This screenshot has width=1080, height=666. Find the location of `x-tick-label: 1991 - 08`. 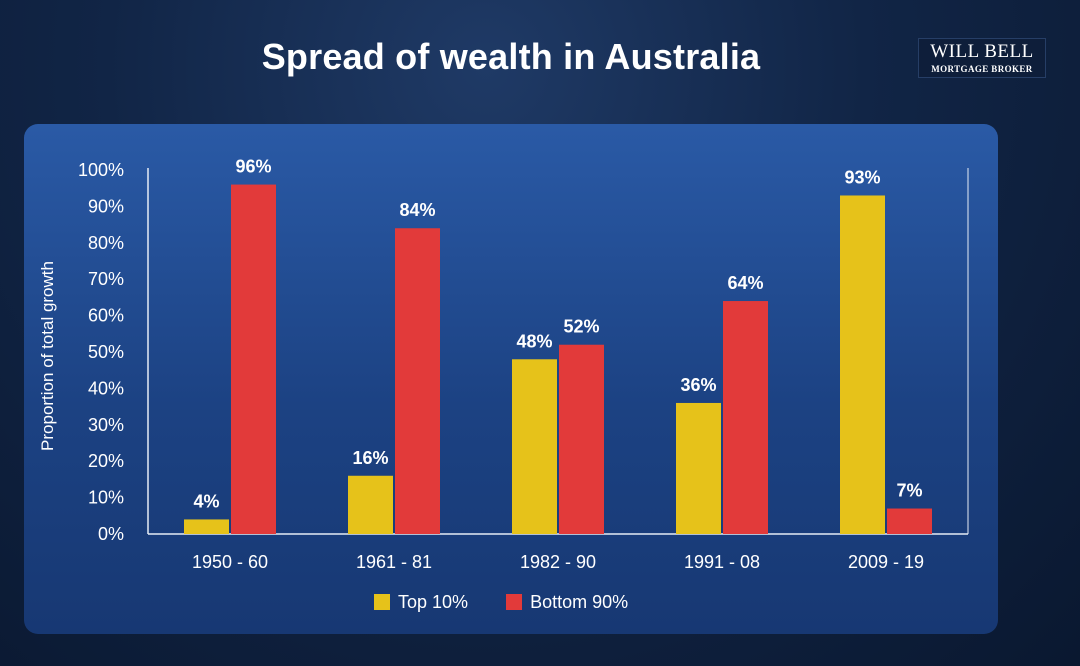

x-tick-label: 1991 - 08 is located at coordinates (722, 562).